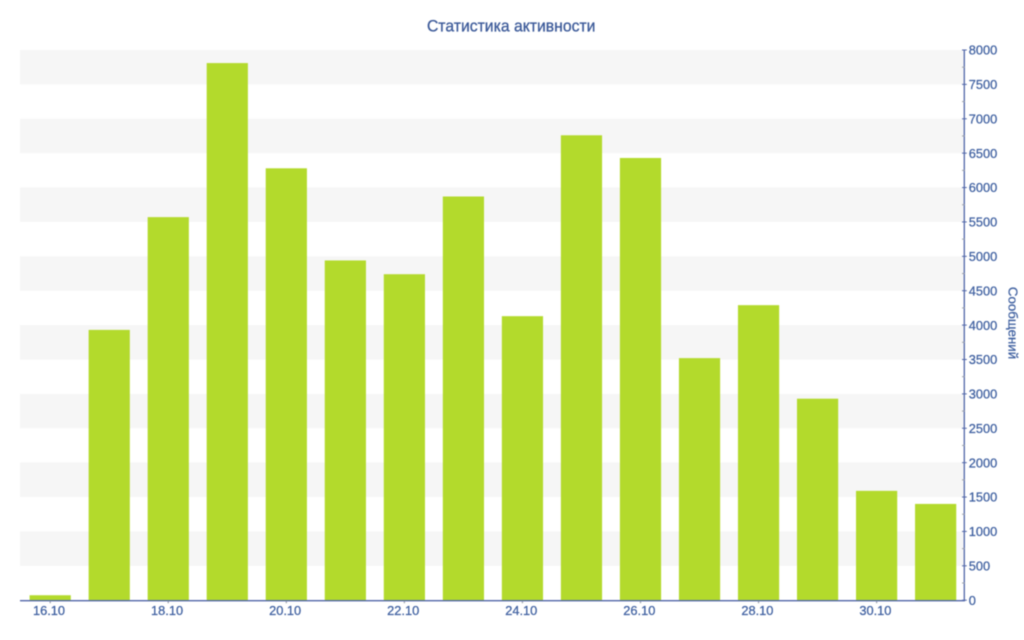 The width and height of the screenshot is (1024, 640). Describe the element at coordinates (983, 462) in the screenshot. I see `svg-text: 2000` at that location.